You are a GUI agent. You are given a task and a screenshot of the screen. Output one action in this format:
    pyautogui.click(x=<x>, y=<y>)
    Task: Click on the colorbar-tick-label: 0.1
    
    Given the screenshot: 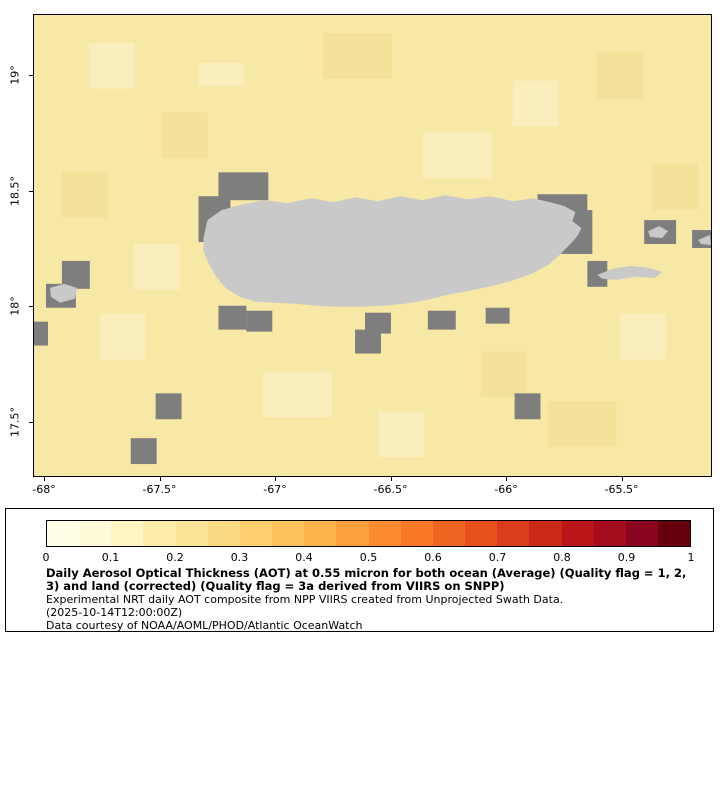 What is the action you would take?
    pyautogui.click(x=110, y=557)
    